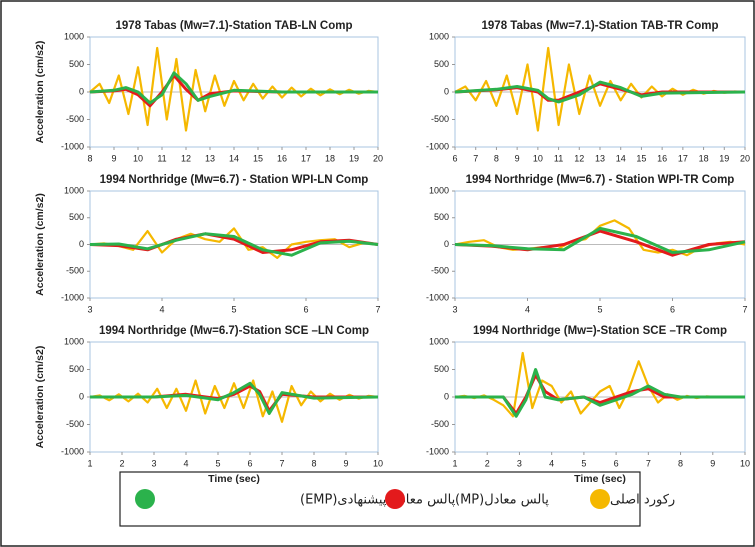 The image size is (755, 547). I want to click on legend-label: پالس معادل پیشنهادی(EMP), so click(378, 500).